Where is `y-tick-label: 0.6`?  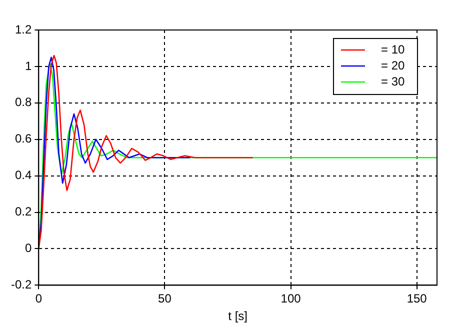
y-tick-label: 0.6 is located at coordinates (23, 139).